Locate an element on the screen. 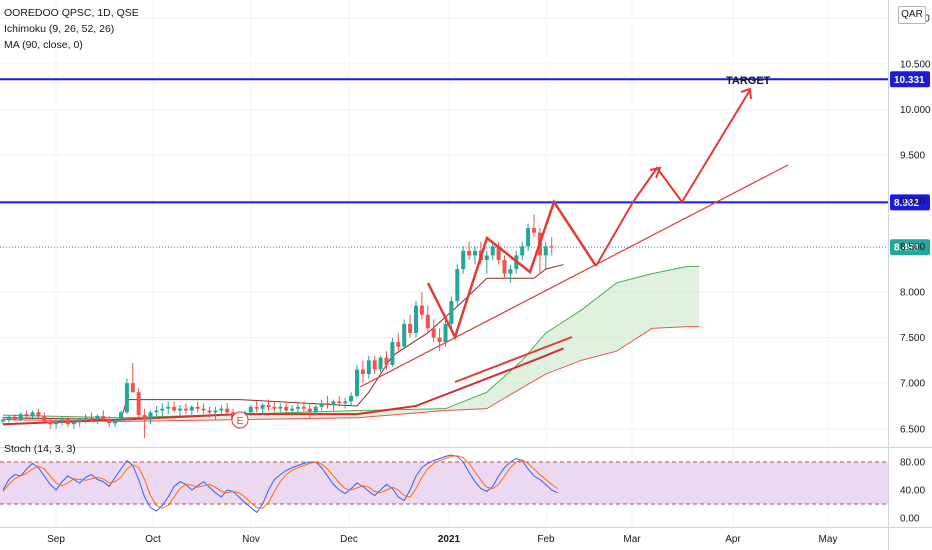 This screenshot has width=932, height=550. time-tick-label: Nov is located at coordinates (251, 539).